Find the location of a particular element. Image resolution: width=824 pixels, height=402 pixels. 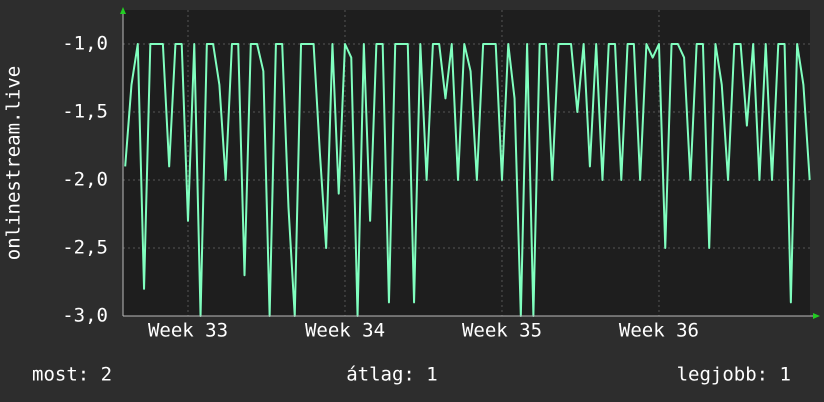

y-tick-label: -2,0 is located at coordinates (85, 180).